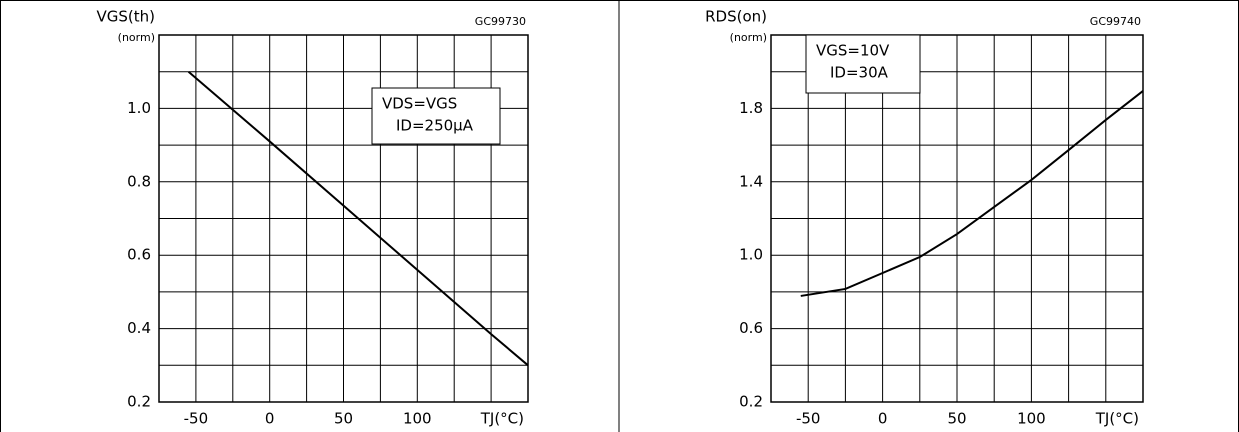 The image size is (1239, 432). Describe the element at coordinates (139, 328) in the screenshot. I see `y-tick-label: 0.4` at that location.